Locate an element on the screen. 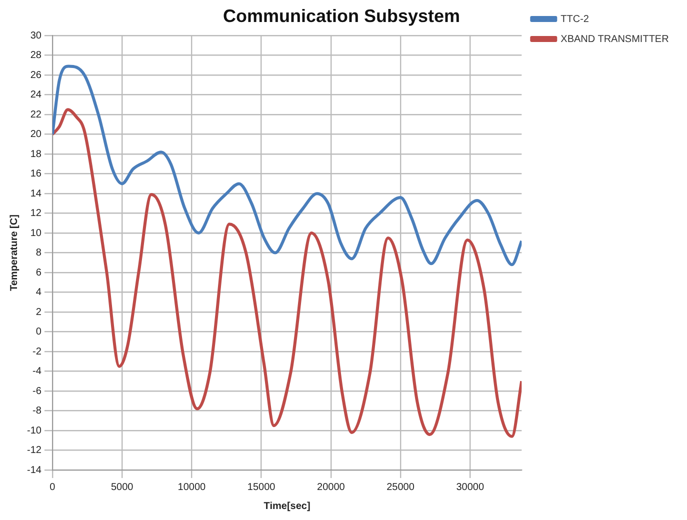  y-tick-label: 14 is located at coordinates (36, 194).